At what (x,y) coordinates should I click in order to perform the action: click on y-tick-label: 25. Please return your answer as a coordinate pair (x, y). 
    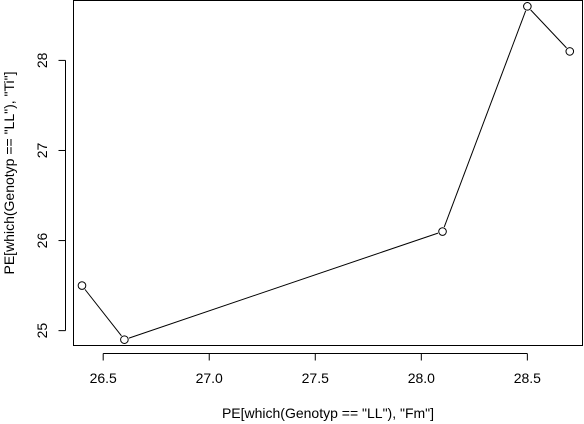
    Looking at the image, I should click on (42, 331).